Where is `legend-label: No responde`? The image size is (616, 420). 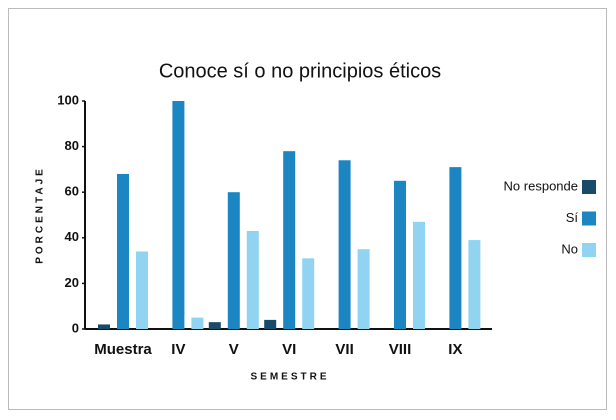 legend-label: No responde is located at coordinates (541, 185).